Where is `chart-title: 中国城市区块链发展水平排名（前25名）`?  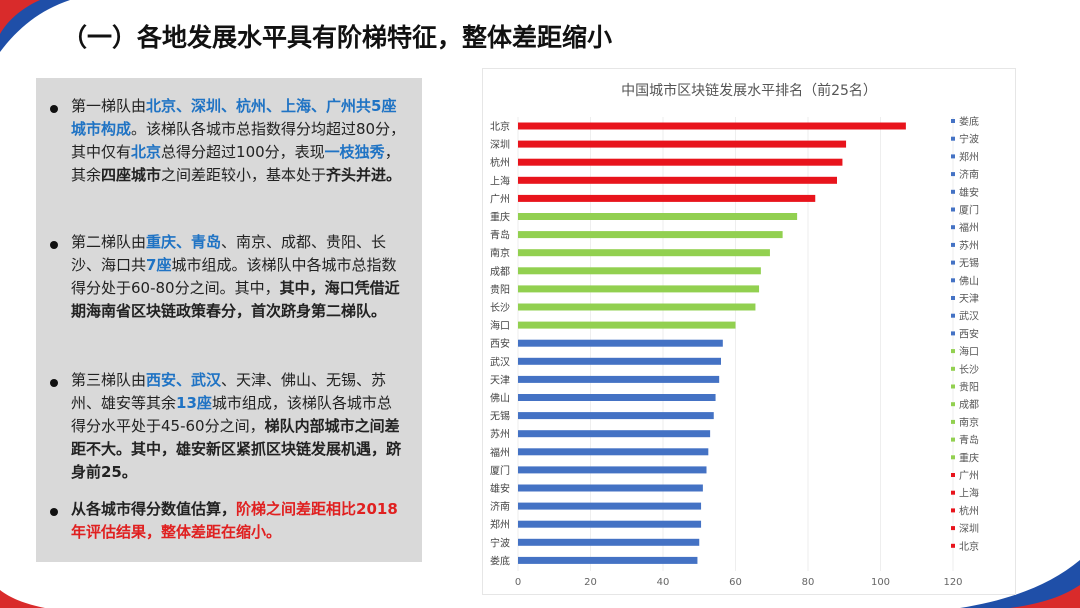 chart-title: 中国城市区块链发展水平排名（前25名） is located at coordinates (749, 90).